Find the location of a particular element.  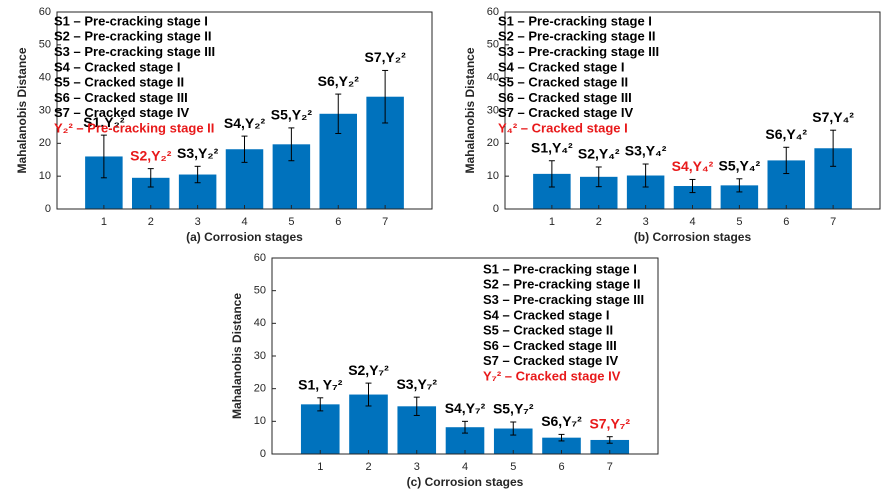

bar-annotation: S4,Y₂² is located at coordinates (245, 123).